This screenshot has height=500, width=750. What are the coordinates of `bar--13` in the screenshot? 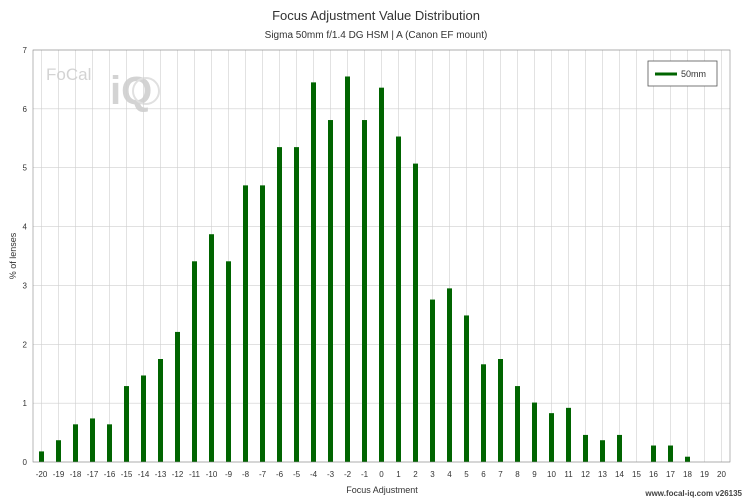 It's located at (160, 410).